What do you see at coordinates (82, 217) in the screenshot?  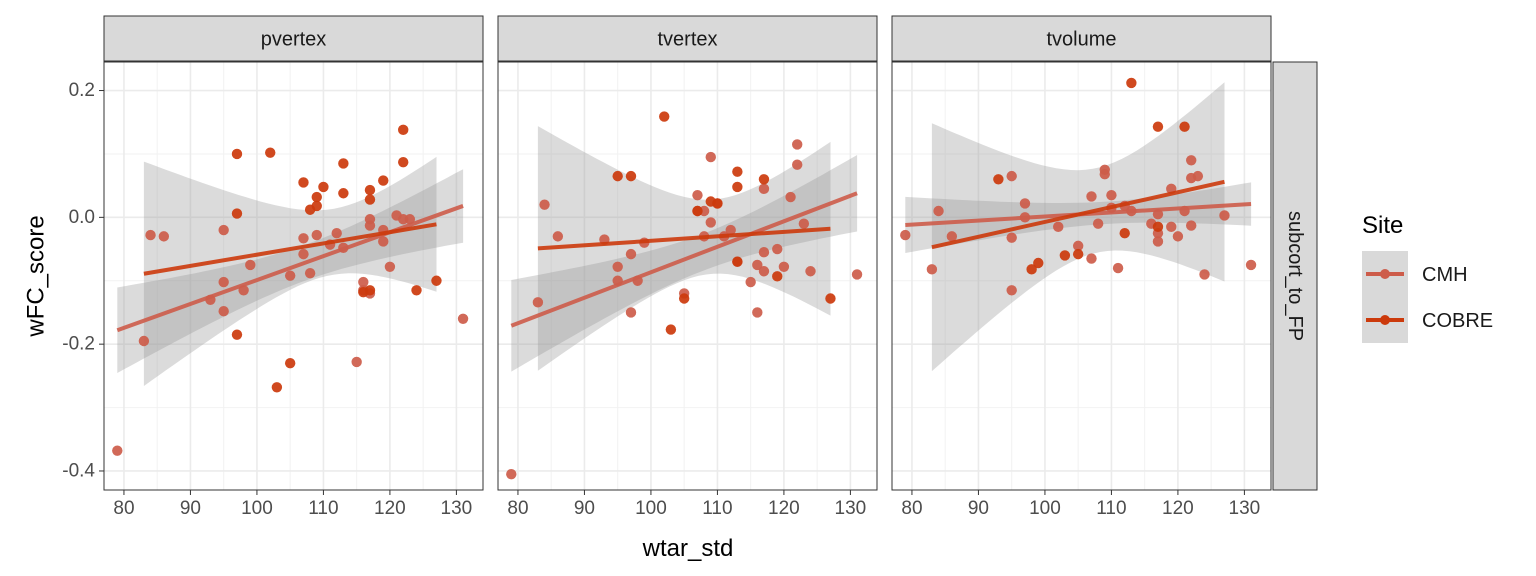 I see `y-tick-label: 0.0` at bounding box center [82, 217].